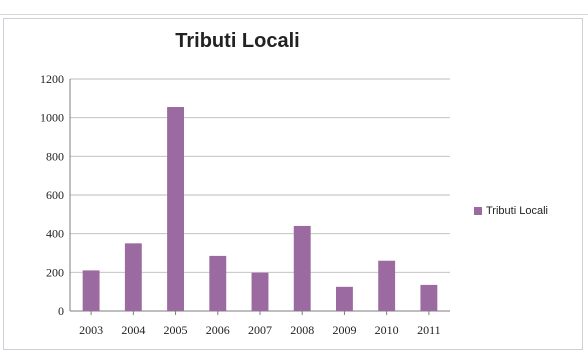 This screenshot has width=588, height=354. What do you see at coordinates (218, 330) in the screenshot?
I see `x-tick-label: 2006` at bounding box center [218, 330].